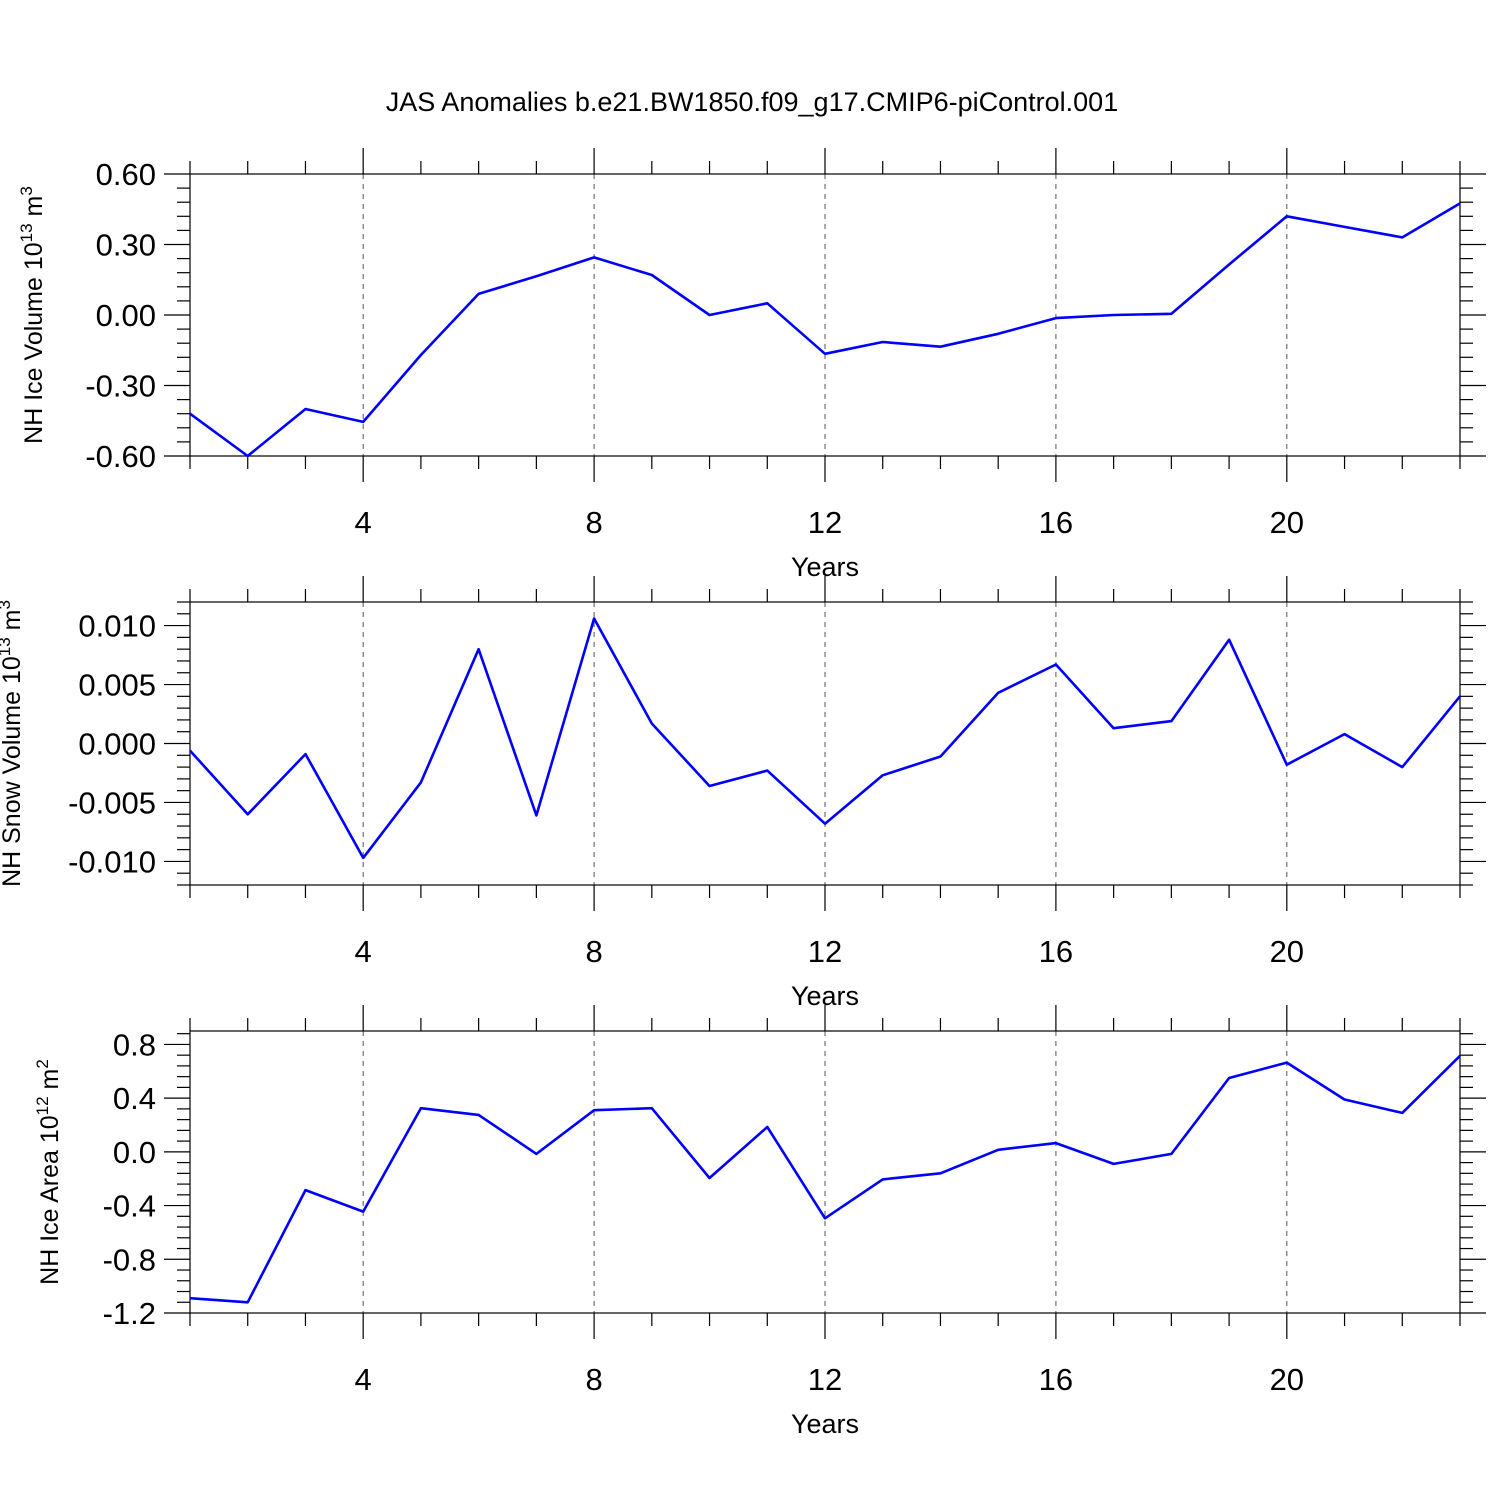  Describe the element at coordinates (120, 386) in the screenshot. I see `panel-1-y-tick-label: -0.30` at that location.